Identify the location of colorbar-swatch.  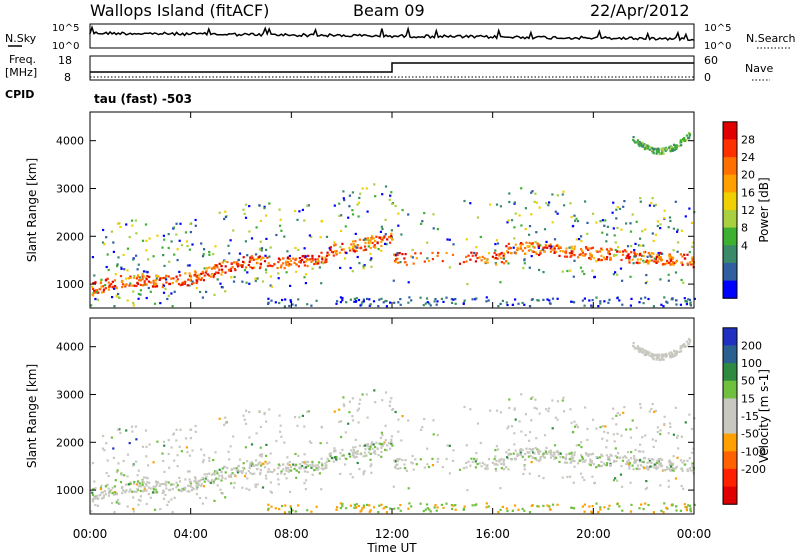
(730, 183).